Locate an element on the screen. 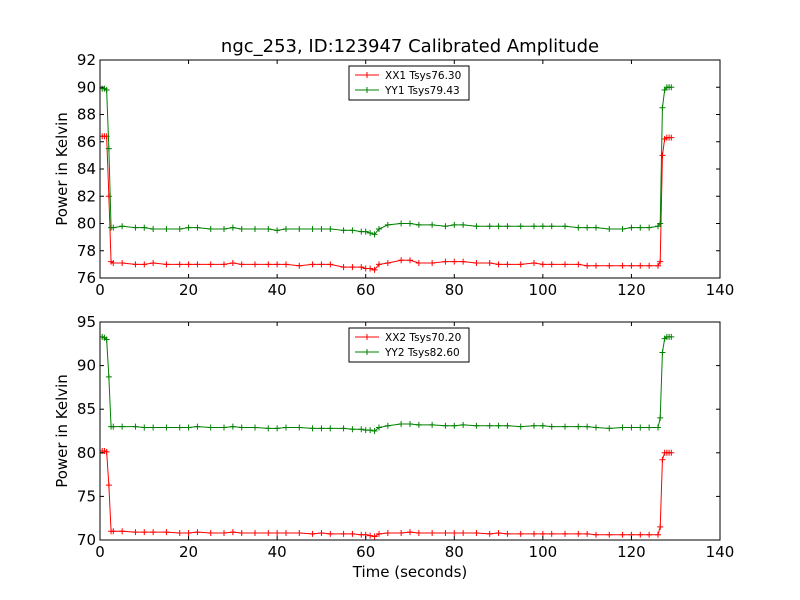 This screenshot has width=800, height=600. y-tick-label: 80 is located at coordinates (86, 224).